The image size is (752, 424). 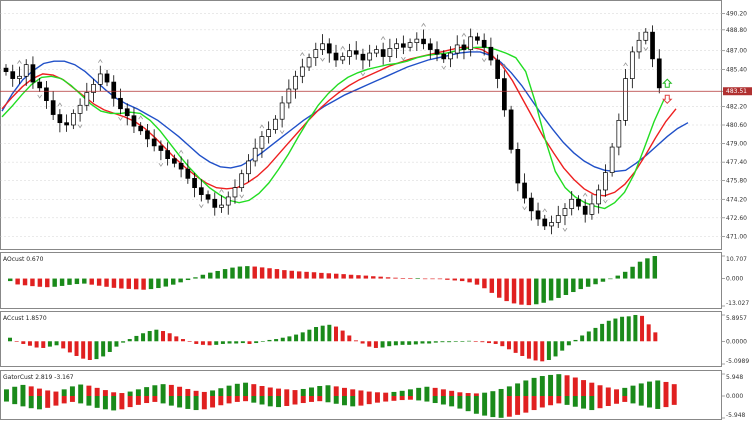 What do you see at coordinates (736, 14) in the screenshot?
I see `price-axis-label: 490.20` at bounding box center [736, 14].